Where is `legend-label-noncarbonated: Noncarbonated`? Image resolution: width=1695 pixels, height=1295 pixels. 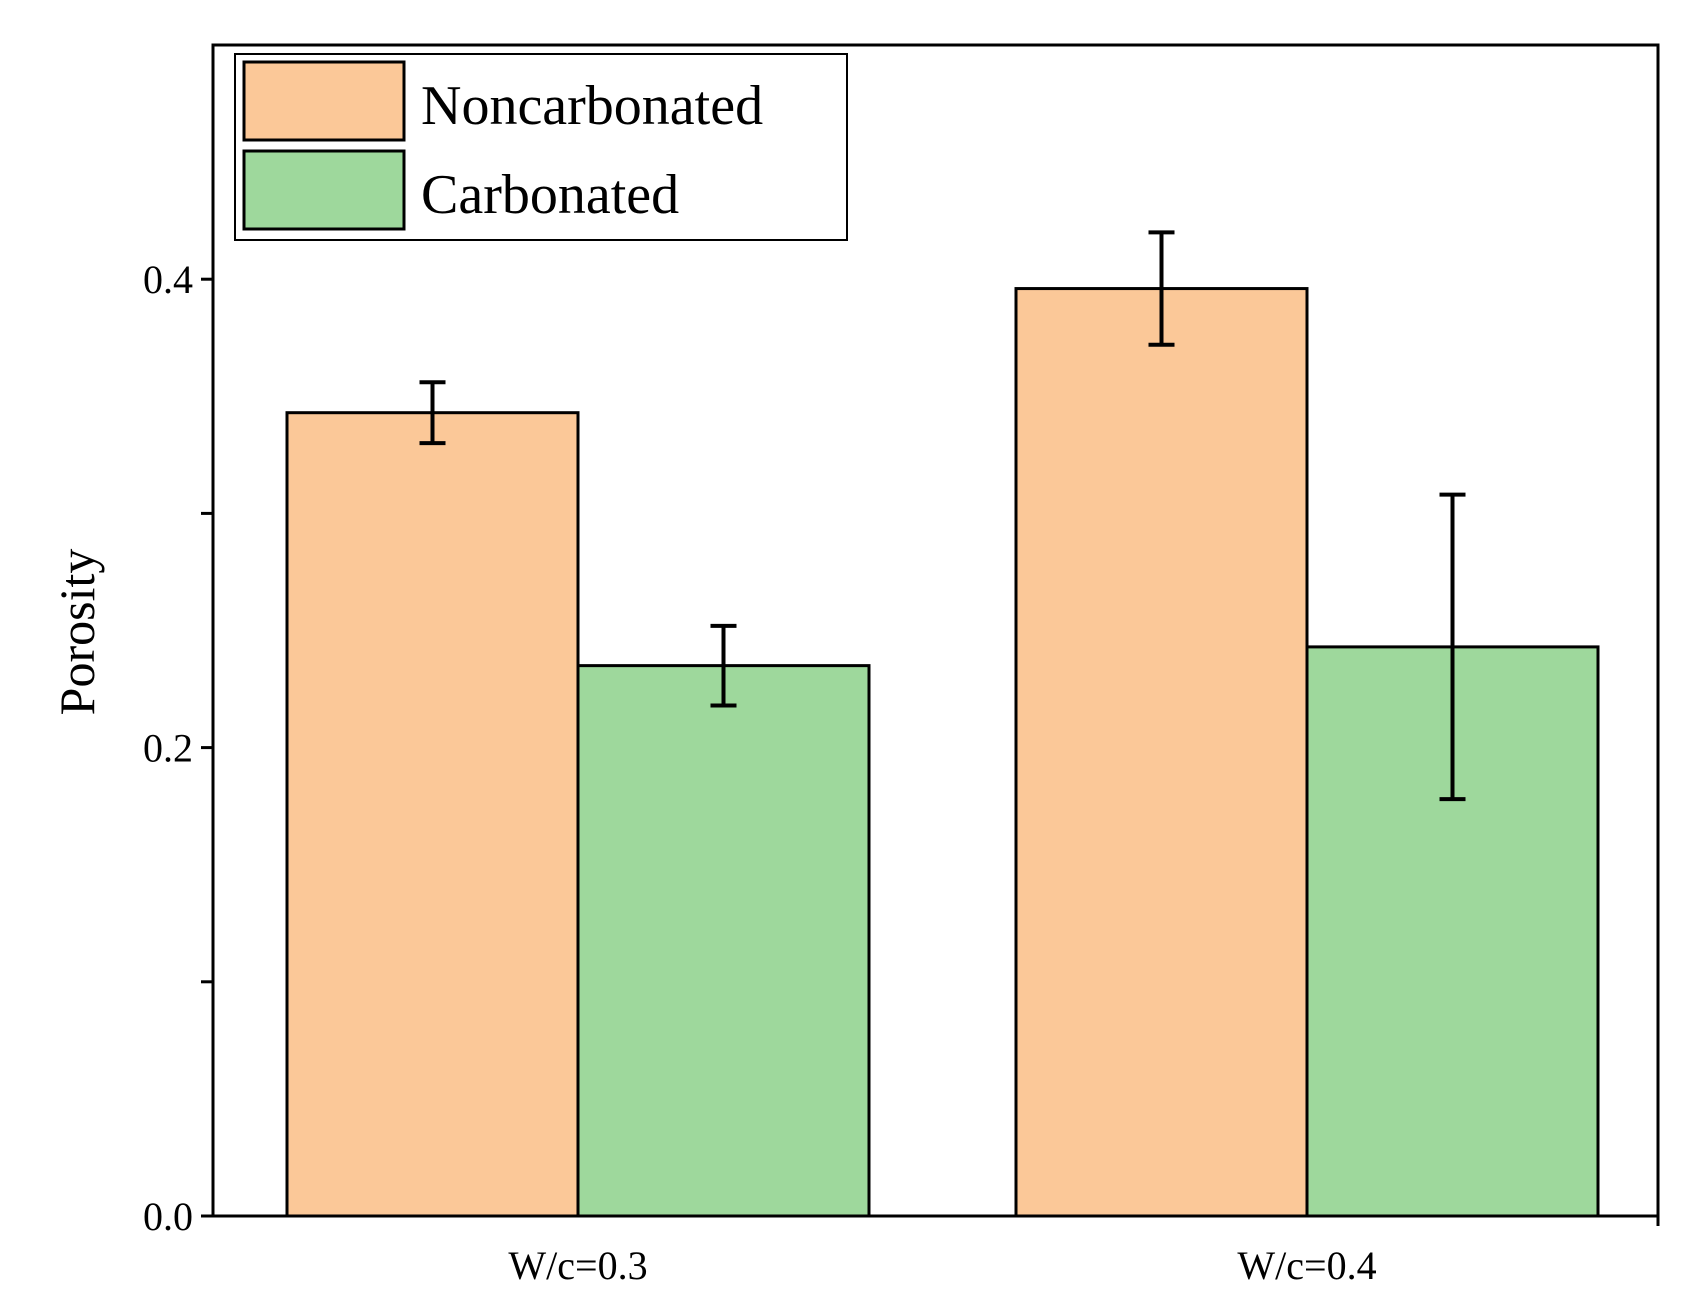 legend-label-noncarbonated: Noncarbonated is located at coordinates (592, 106).